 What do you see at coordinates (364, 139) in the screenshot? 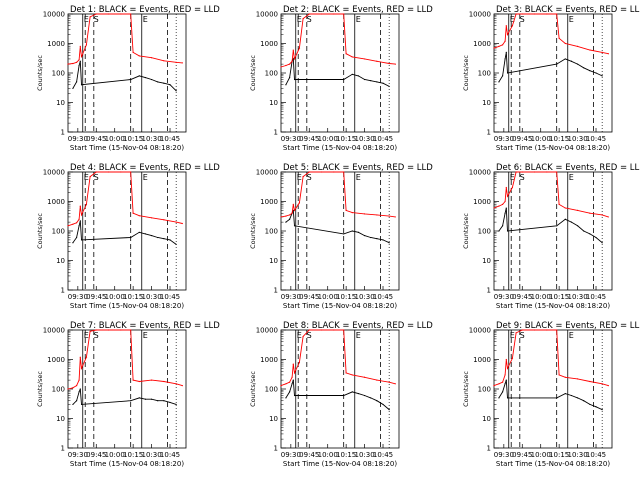
I see `x-tick-label: 10:30` at bounding box center [364, 139].